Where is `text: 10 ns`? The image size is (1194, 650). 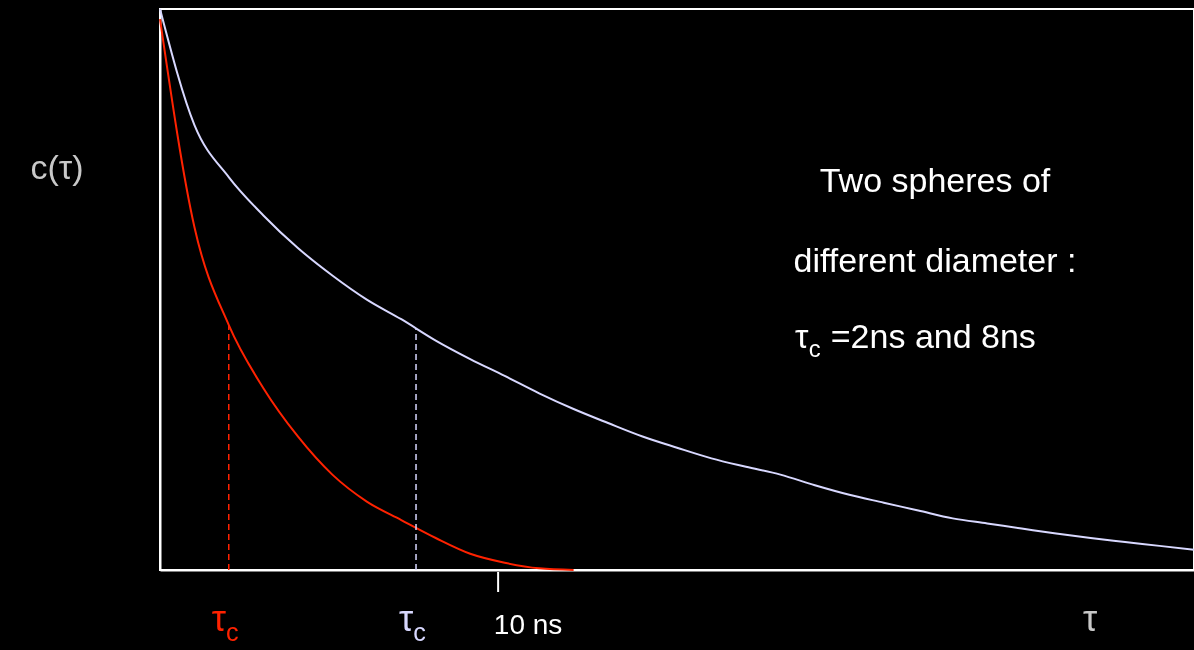 text: 10 ns is located at coordinates (528, 624).